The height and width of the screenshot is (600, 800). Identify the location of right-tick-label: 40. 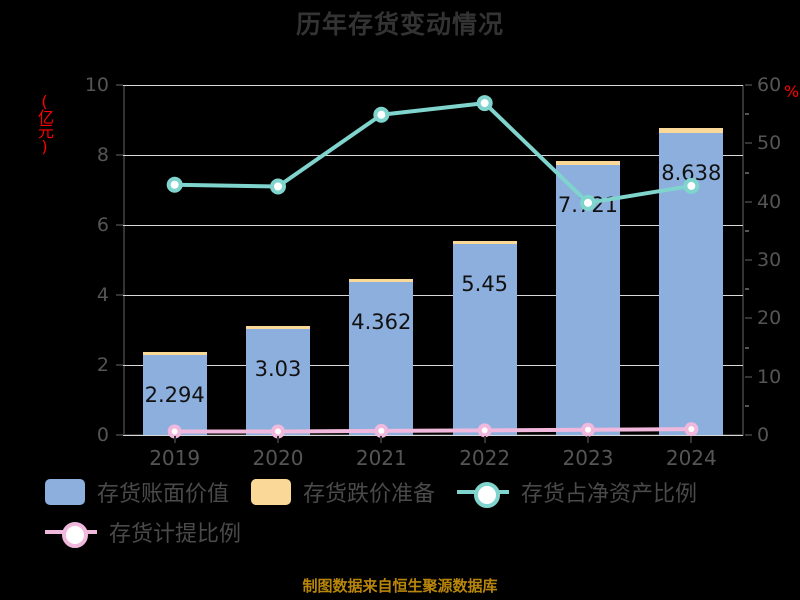
(769, 201).